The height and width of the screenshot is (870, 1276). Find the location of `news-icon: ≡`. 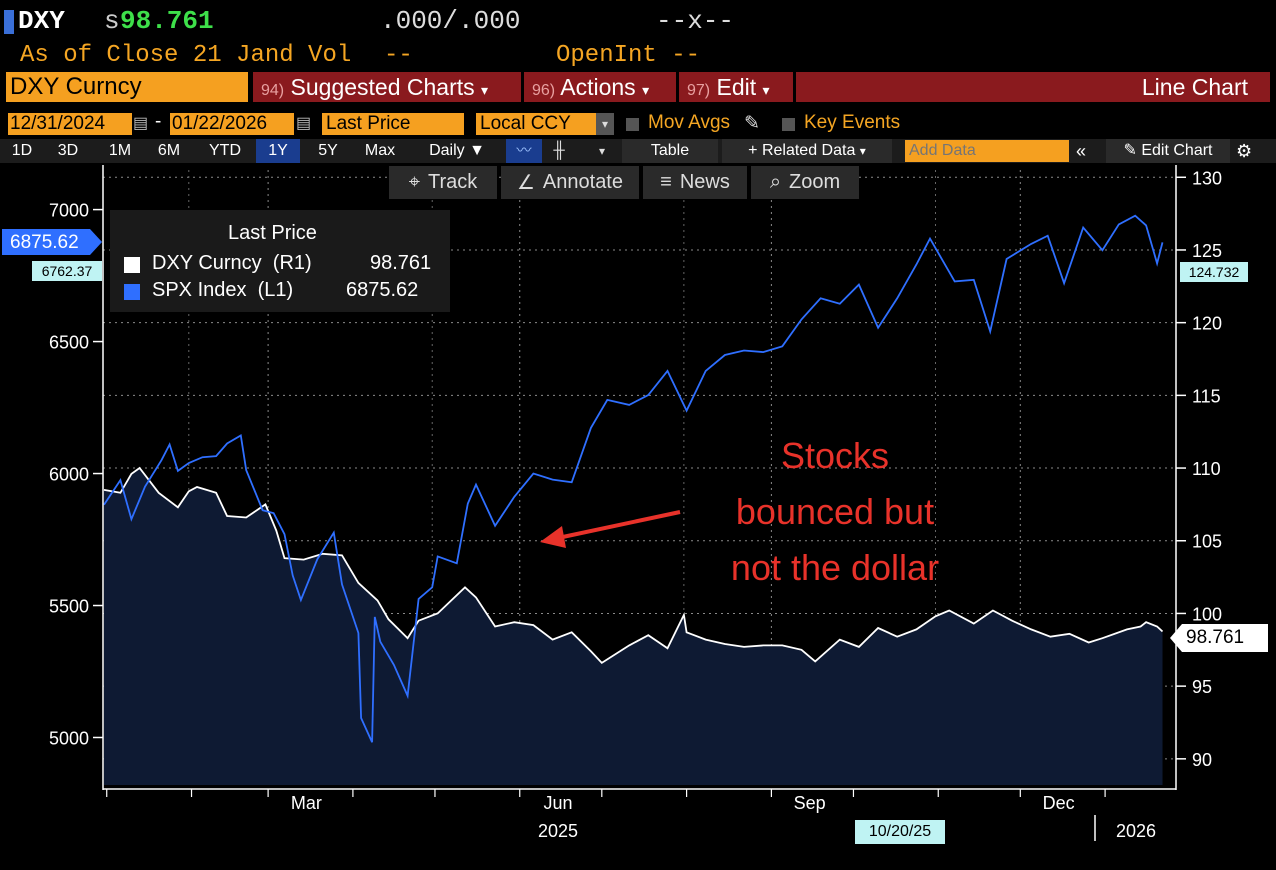

news-icon: ≡ is located at coordinates (666, 182).